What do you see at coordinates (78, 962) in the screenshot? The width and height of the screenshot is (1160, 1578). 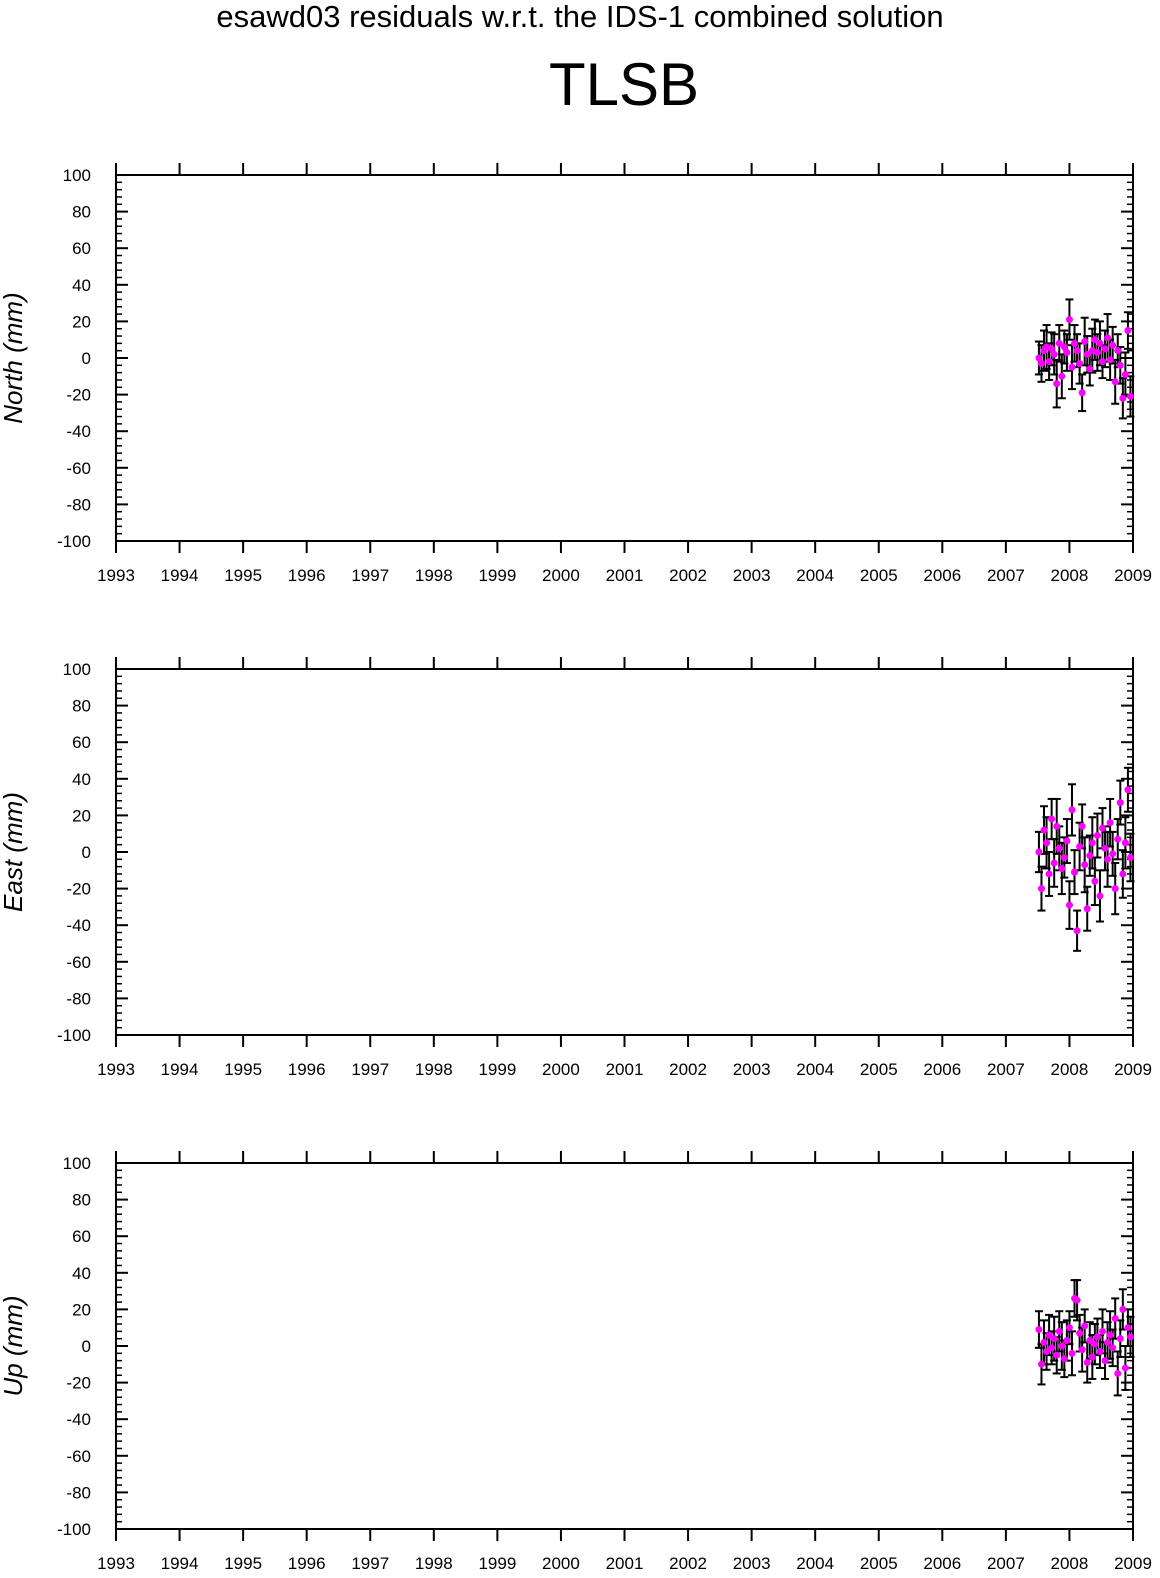 I see `y-tick-label: -60` at bounding box center [78, 962].